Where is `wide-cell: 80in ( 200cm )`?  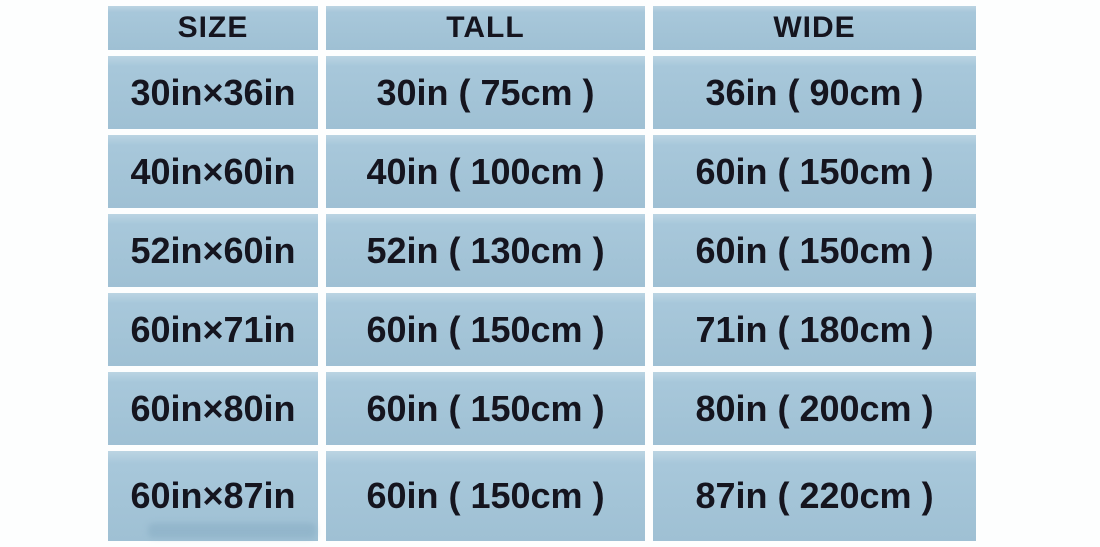
wide-cell: 80in ( 200cm ) is located at coordinates (814, 408).